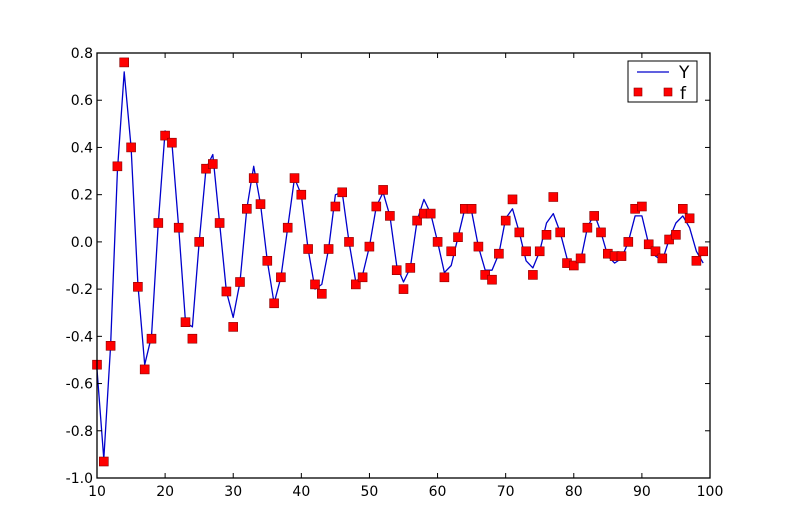  Describe the element at coordinates (506, 492) in the screenshot. I see `x-tick-label: 70` at that location.